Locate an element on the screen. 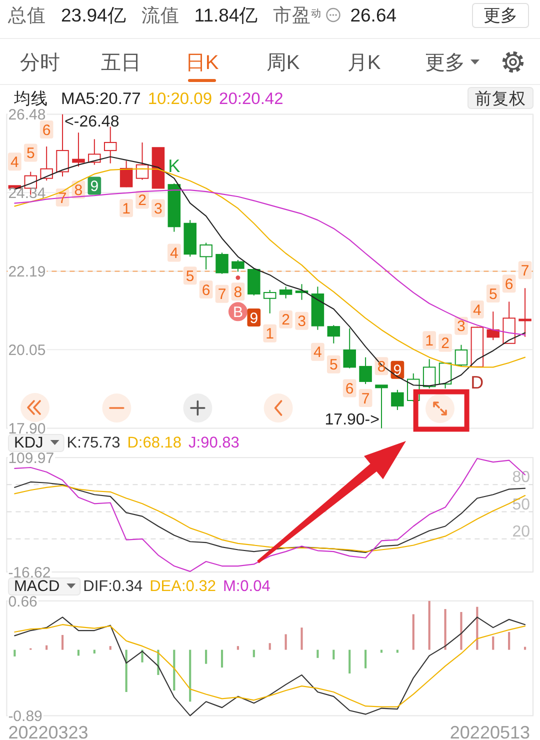 This screenshot has width=540, height=740. category-label: 更多 is located at coordinates (445, 63).